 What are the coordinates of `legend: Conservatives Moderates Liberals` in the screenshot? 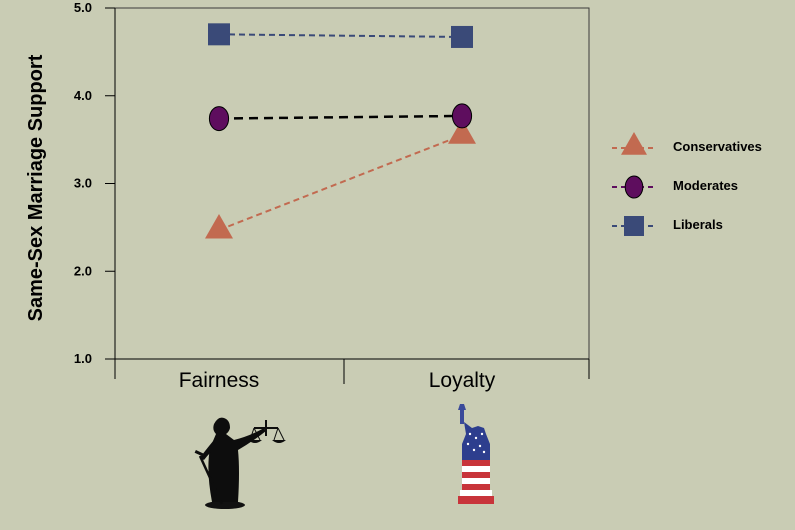 It's located at (687, 184).